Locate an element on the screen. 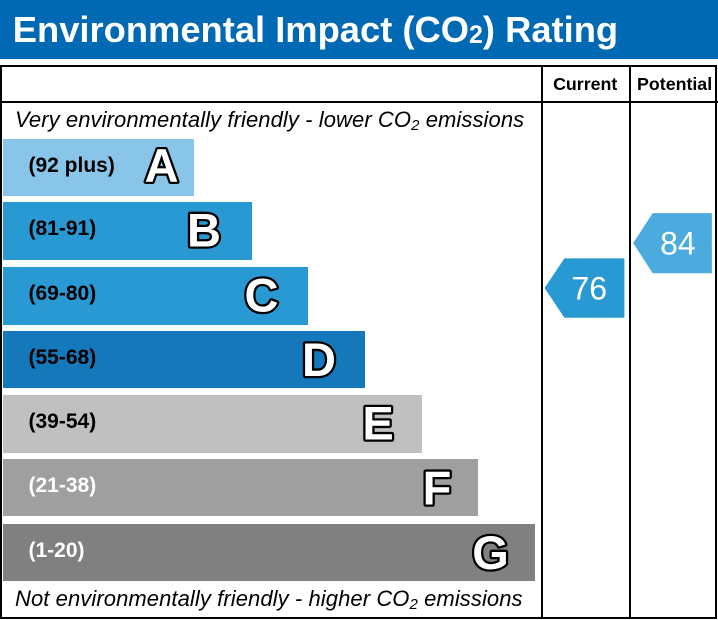 This screenshot has height=620, width=718. svg-text: B is located at coordinates (204, 230).